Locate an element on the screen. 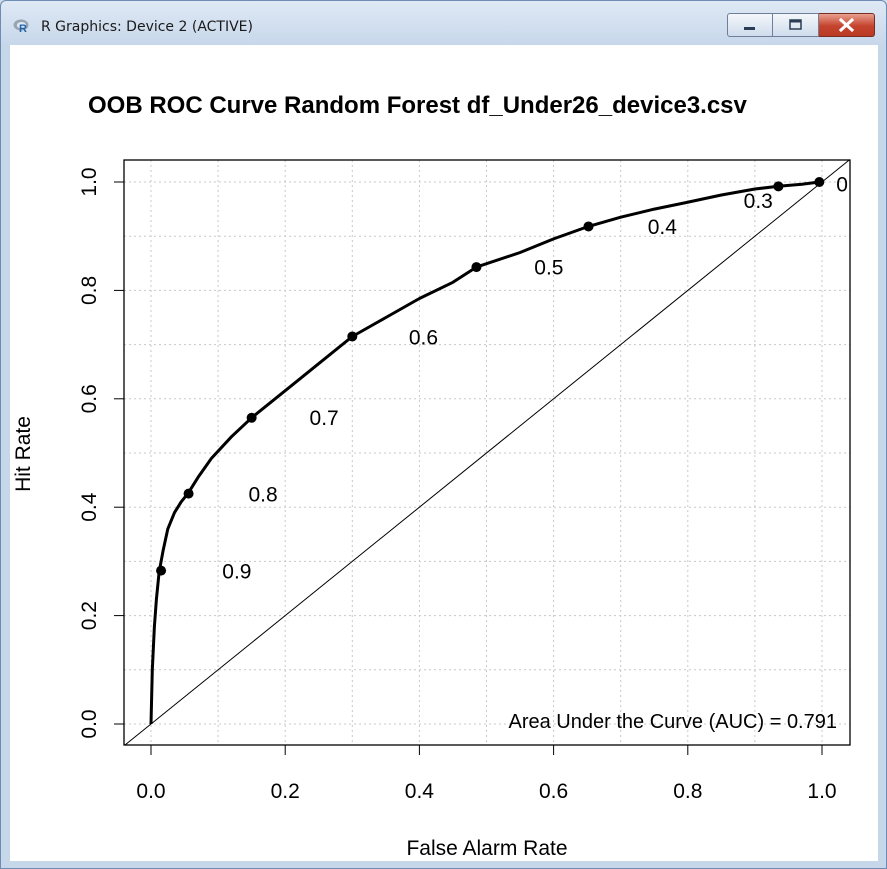 This screenshot has width=887, height=869. window-title: R Graphics: Device 2 (ACTIVE) is located at coordinates (147, 27).